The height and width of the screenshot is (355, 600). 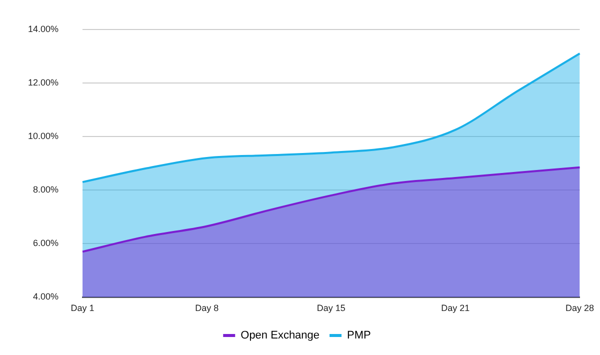 I want to click on y-tick-label: 4.00%, so click(x=45, y=297).